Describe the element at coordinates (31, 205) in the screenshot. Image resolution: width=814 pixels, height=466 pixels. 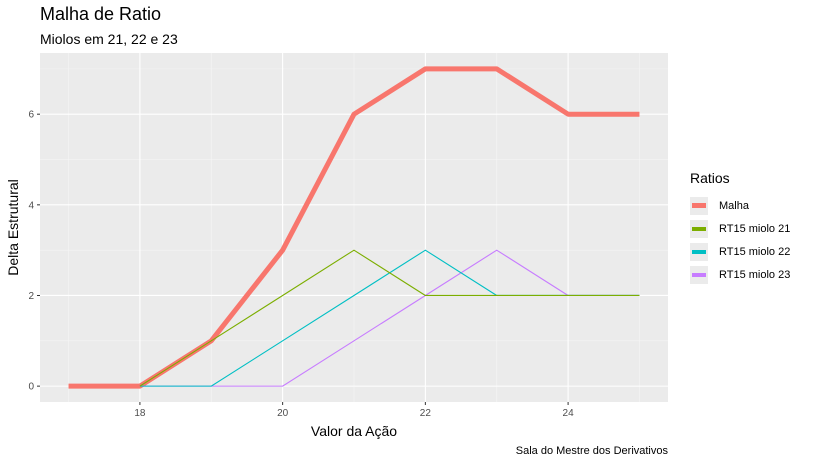
I see `y-tick-label: 4` at that location.